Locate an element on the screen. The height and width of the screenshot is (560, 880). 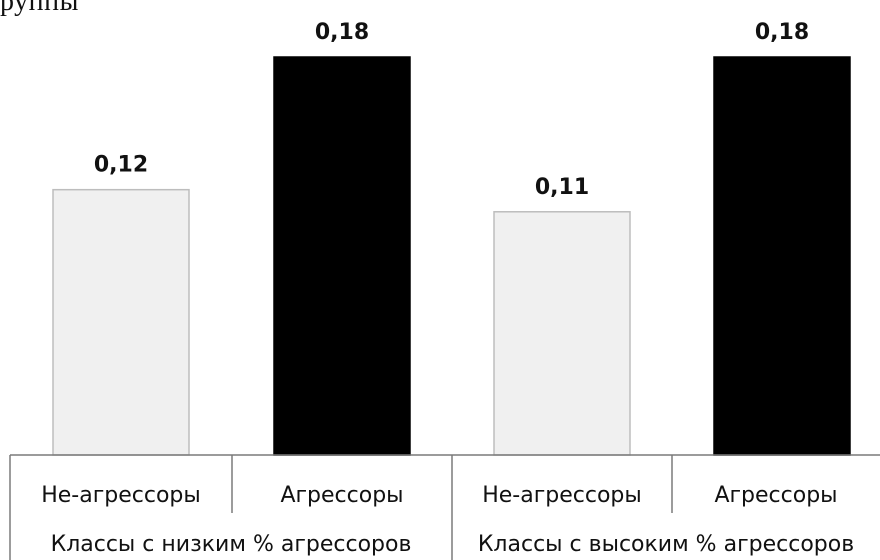
group-label: Классы с низким % агрессоров is located at coordinates (231, 544).